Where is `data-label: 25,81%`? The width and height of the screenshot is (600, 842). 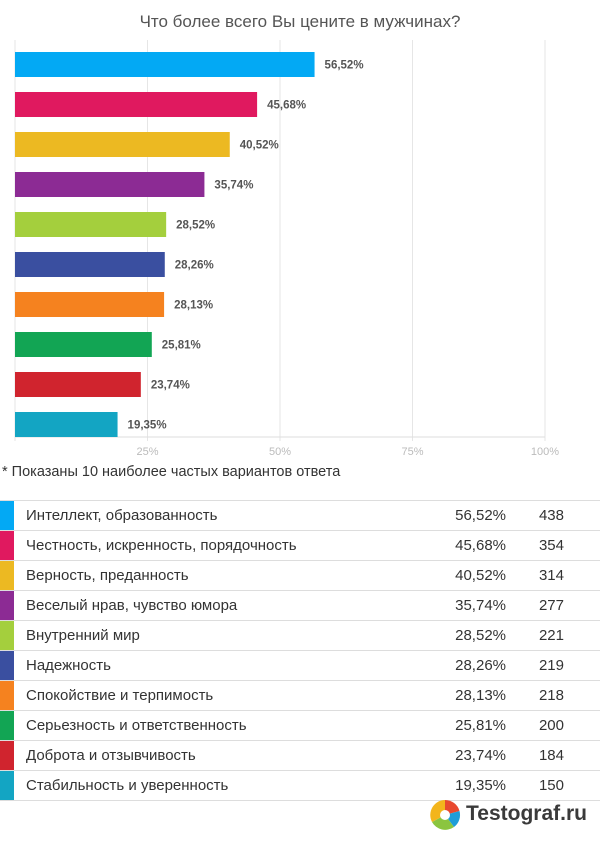
data-label: 25,81% is located at coordinates (181, 346).